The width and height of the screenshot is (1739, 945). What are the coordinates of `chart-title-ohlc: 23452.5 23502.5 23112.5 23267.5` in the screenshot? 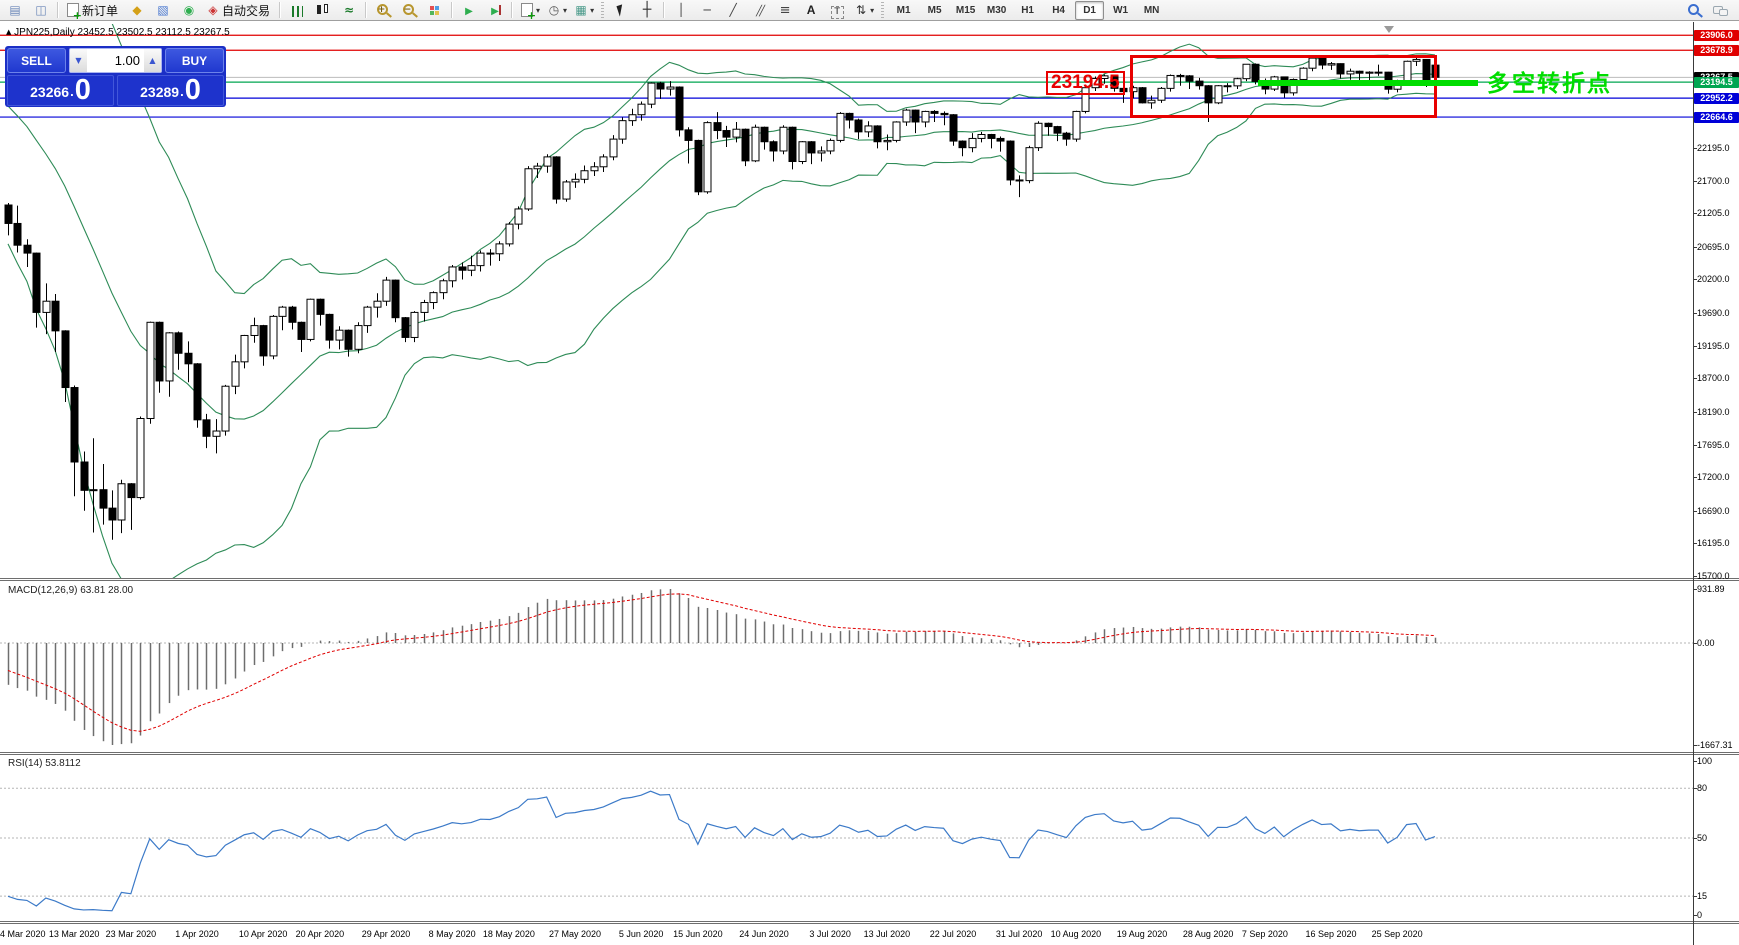 It's located at (153, 32).